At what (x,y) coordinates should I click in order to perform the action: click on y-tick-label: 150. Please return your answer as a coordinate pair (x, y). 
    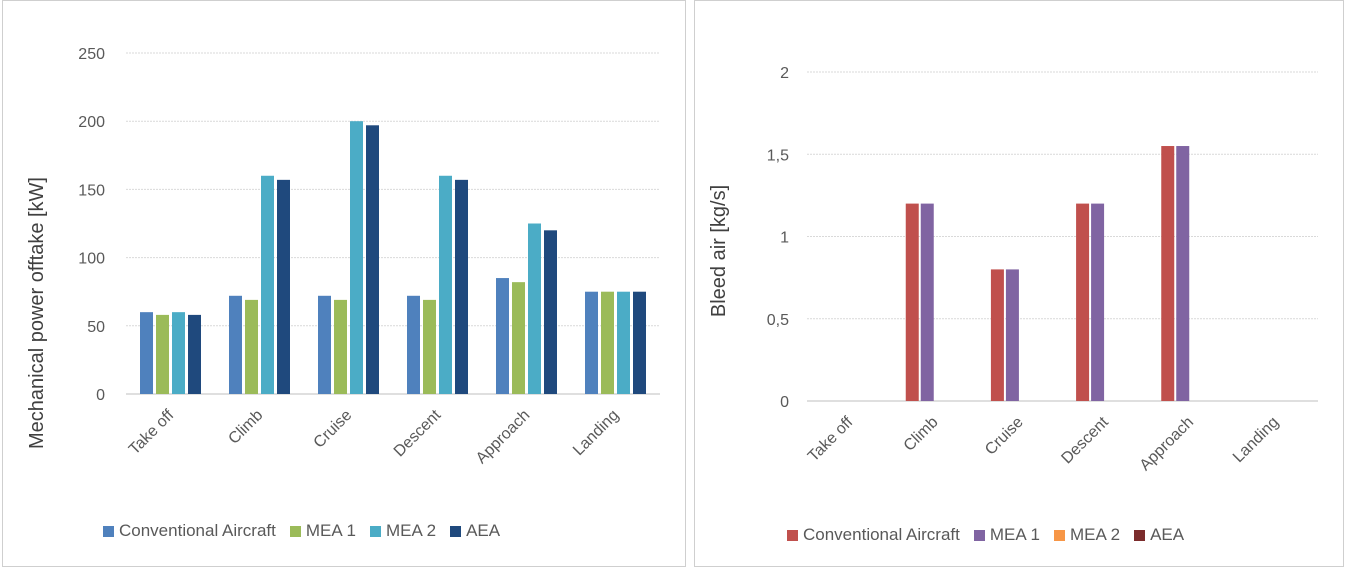
    Looking at the image, I should click on (91, 190).